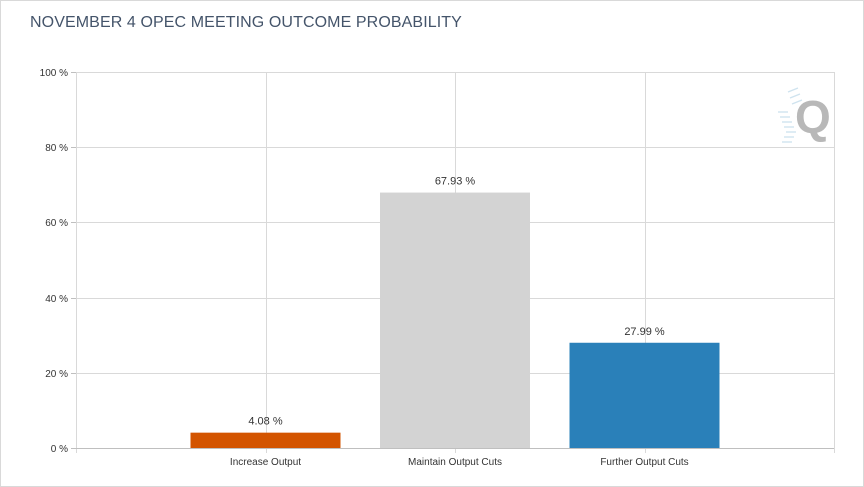  What do you see at coordinates (59, 449) in the screenshot?
I see `y-tick-label: 0 %` at bounding box center [59, 449].